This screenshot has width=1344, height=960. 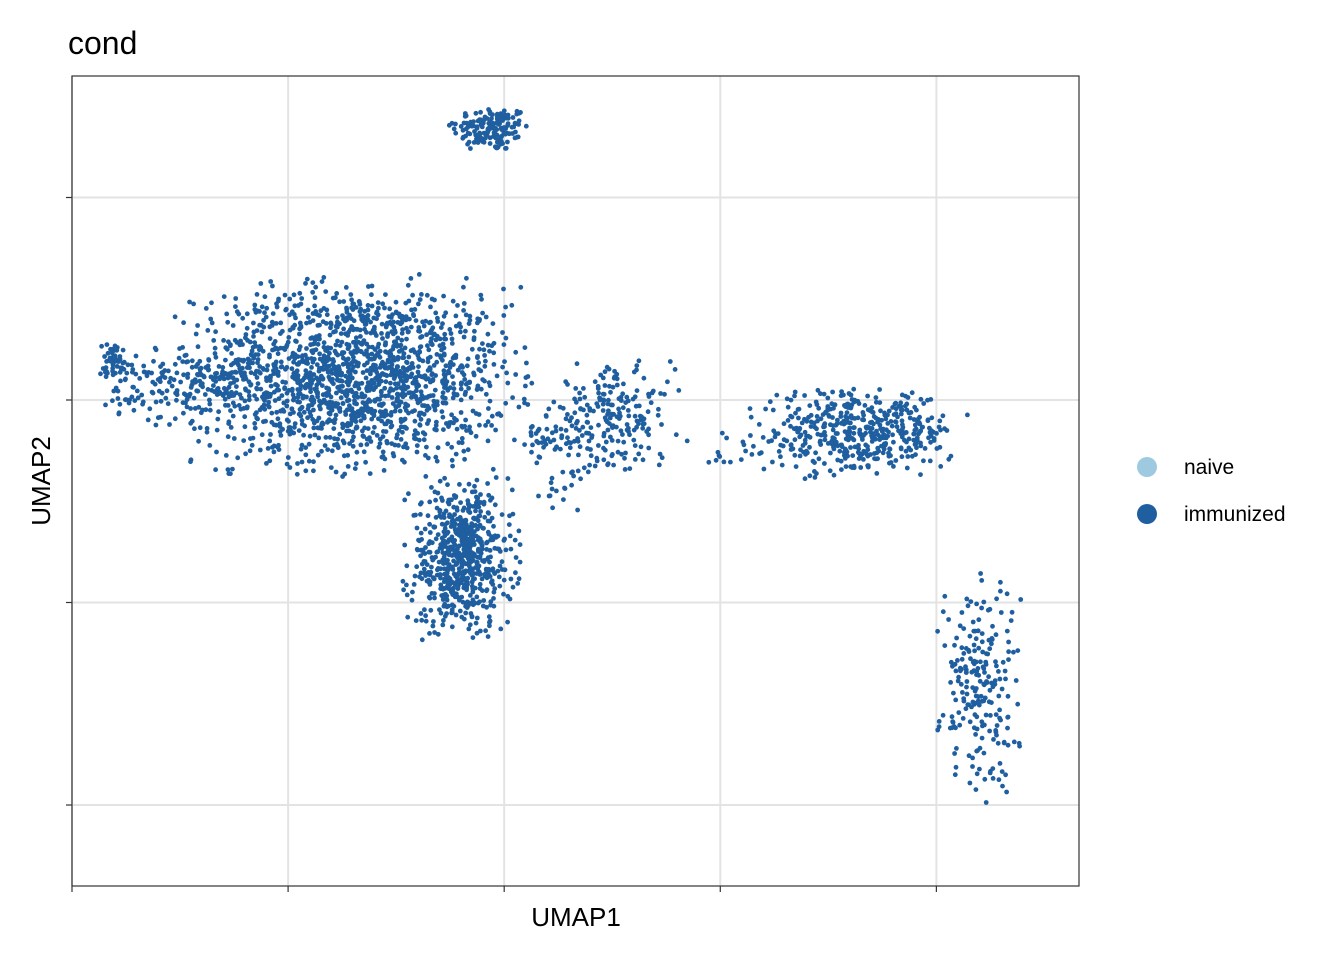 I want to click on y-axis-label: UMAP2, so click(x=41, y=481).